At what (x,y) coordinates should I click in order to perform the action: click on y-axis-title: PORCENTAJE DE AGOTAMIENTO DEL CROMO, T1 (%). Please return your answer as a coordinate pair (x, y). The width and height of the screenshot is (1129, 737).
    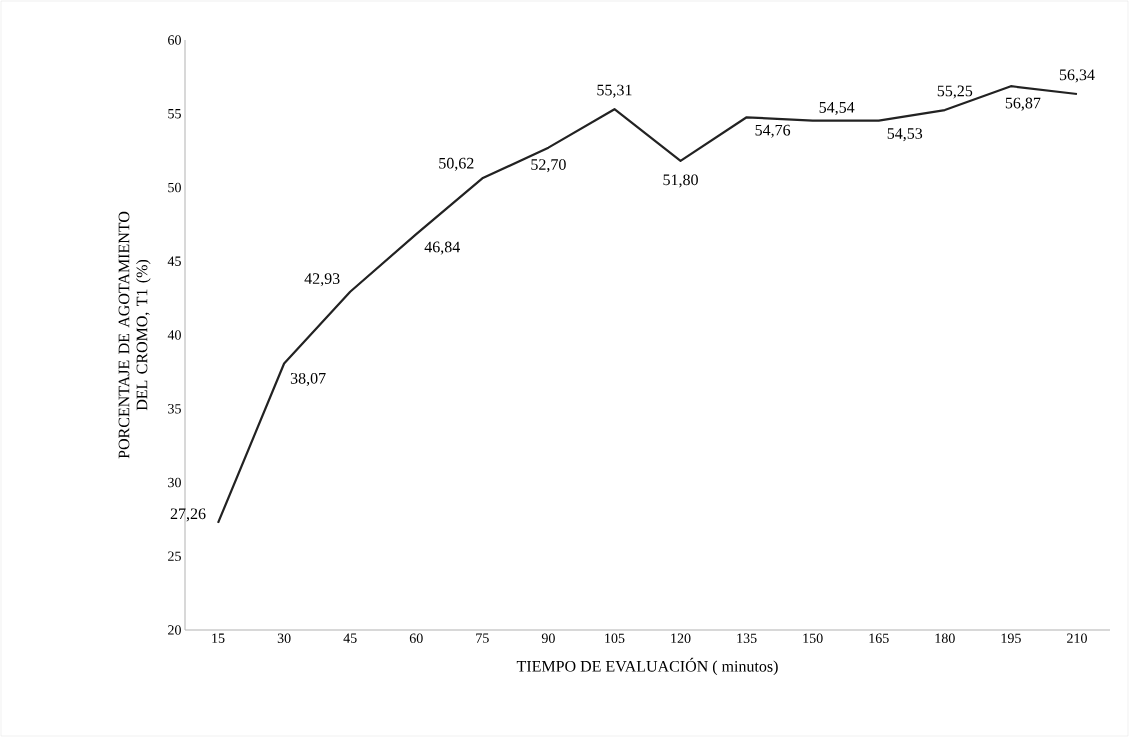
    Looking at the image, I should click on (134, 335).